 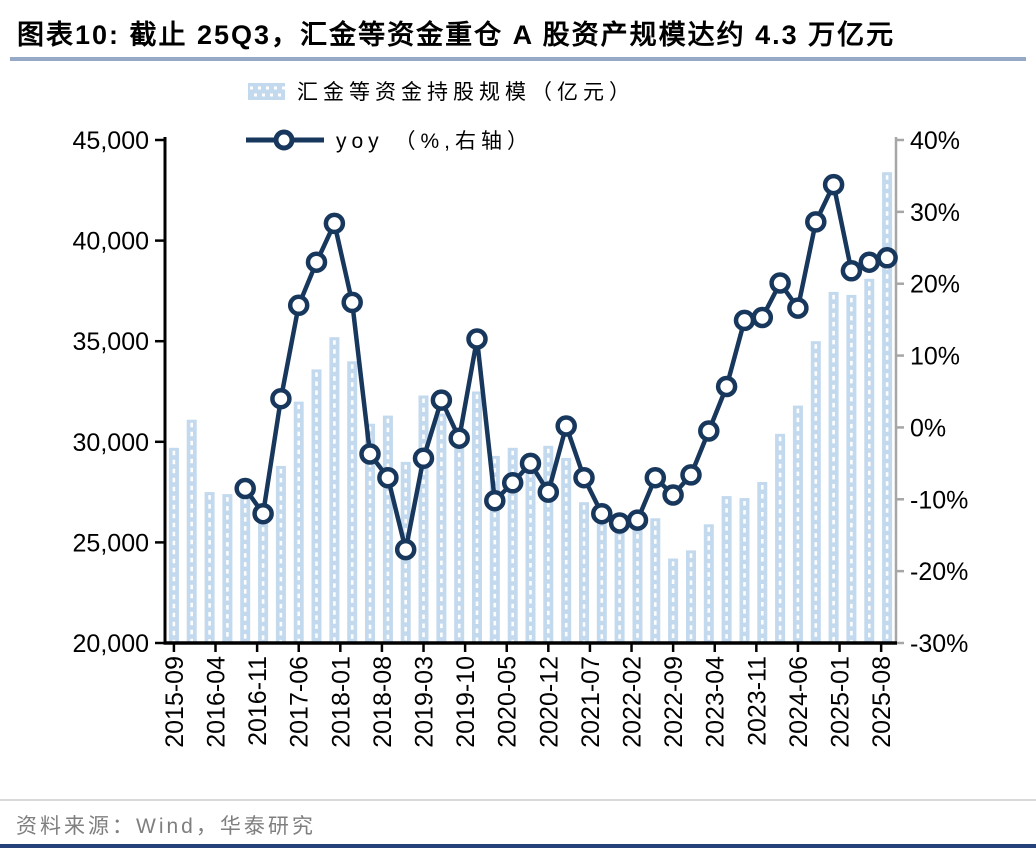 What do you see at coordinates (841, 702) in the screenshot?
I see `x-axis-label: 2025-01` at bounding box center [841, 702].